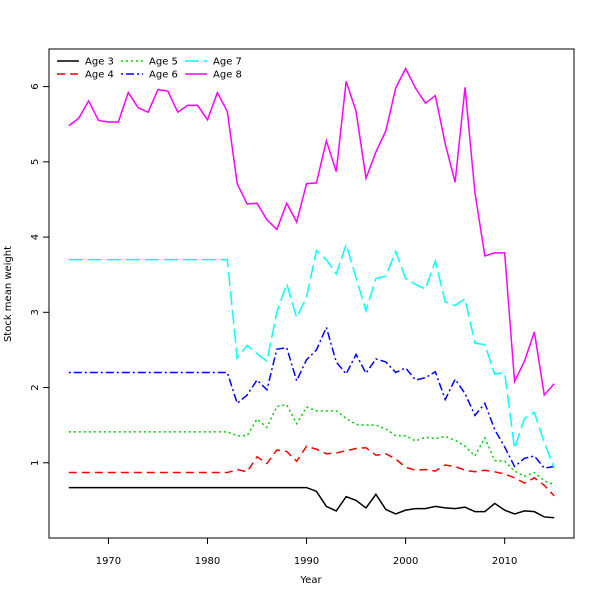 This screenshot has width=600, height=600. What do you see at coordinates (35, 312) in the screenshot?
I see `y-tick-label: 3` at bounding box center [35, 312].